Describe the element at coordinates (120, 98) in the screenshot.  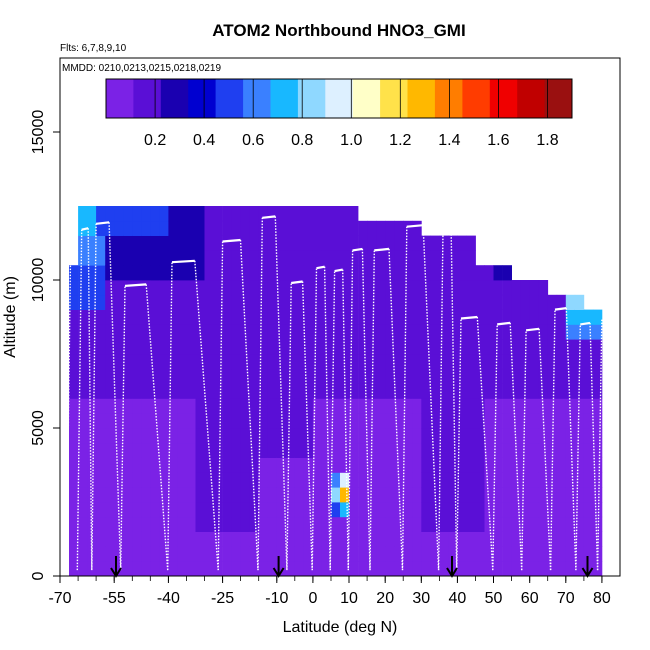
I see `colorbar-segment` at that location.